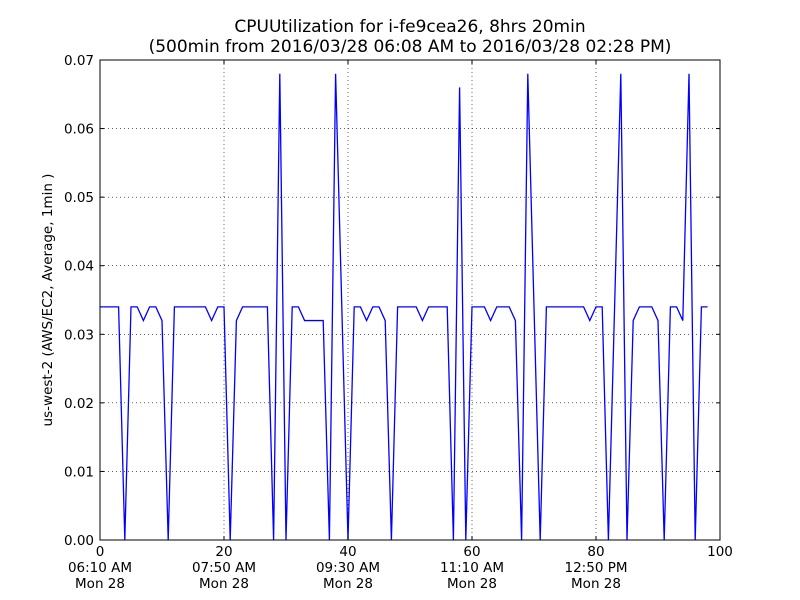 The image size is (800, 600). What do you see at coordinates (79, 301) in the screenshot?
I see `y-tick-labels: 0.00 0.01 0.02 0.03 0.04 0.05 0.06 0.07` at bounding box center [79, 301].